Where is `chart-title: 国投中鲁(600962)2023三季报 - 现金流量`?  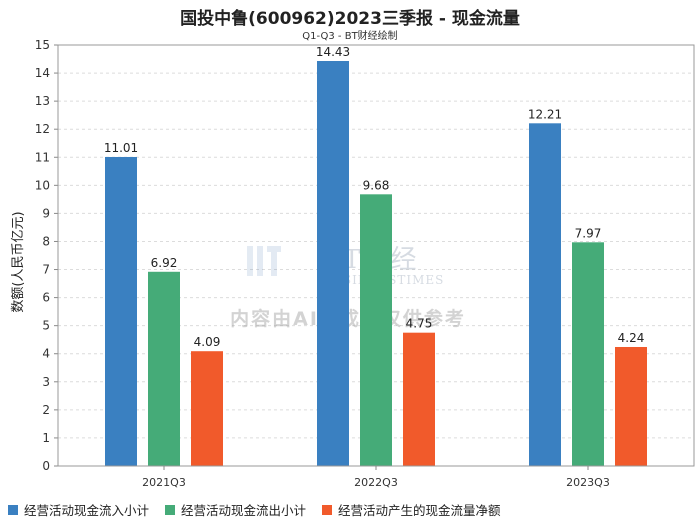 chart-title: 国投中鲁(600962)2023三季报 - 现金流量 is located at coordinates (350, 19).